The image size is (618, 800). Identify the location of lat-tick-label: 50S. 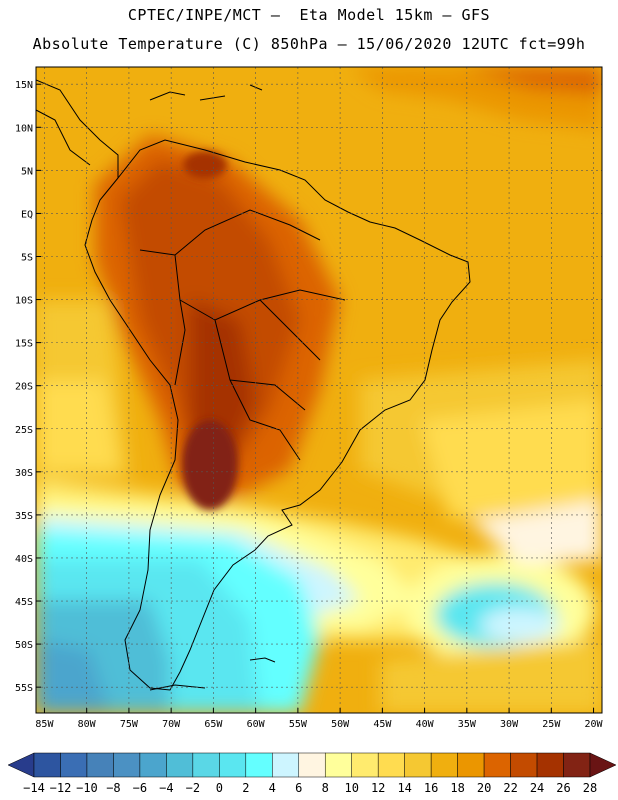
(24, 645).